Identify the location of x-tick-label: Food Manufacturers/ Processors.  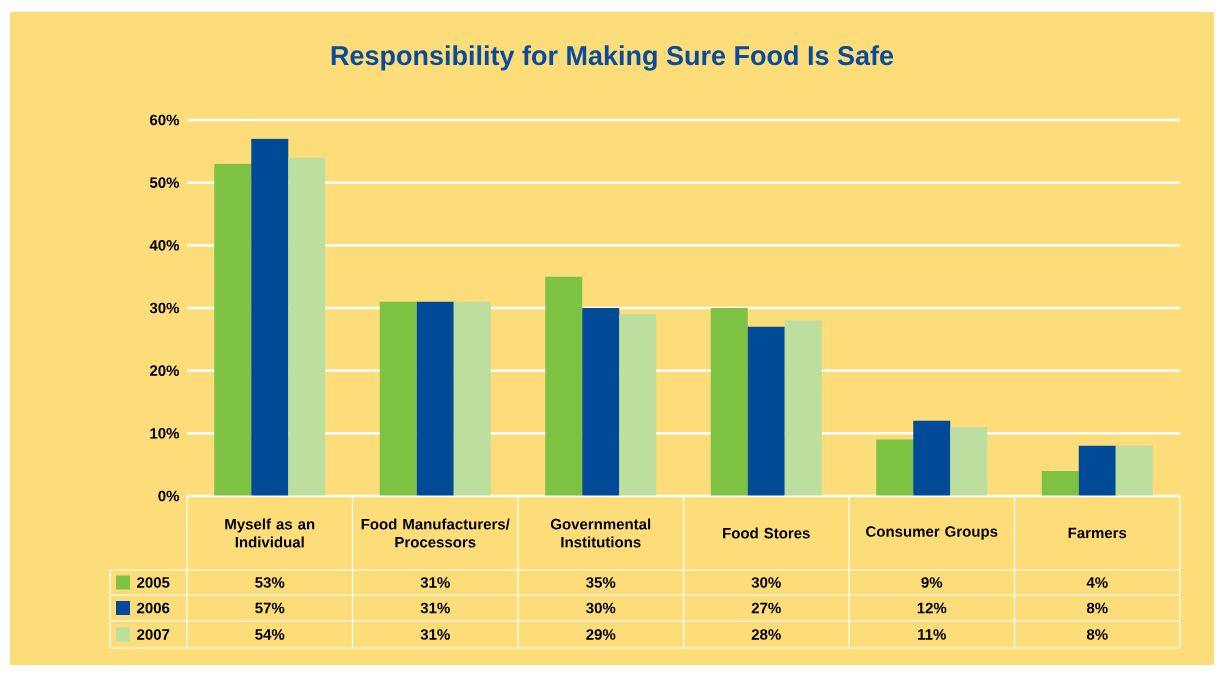
(435, 533).